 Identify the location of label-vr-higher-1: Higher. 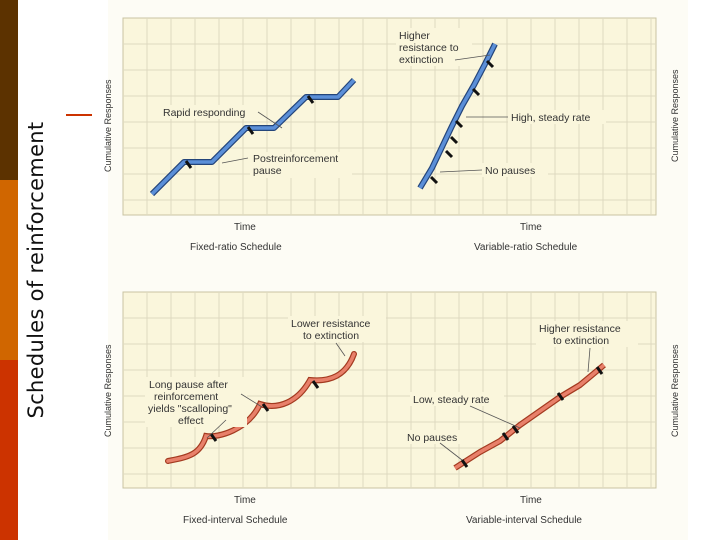
(414, 36).